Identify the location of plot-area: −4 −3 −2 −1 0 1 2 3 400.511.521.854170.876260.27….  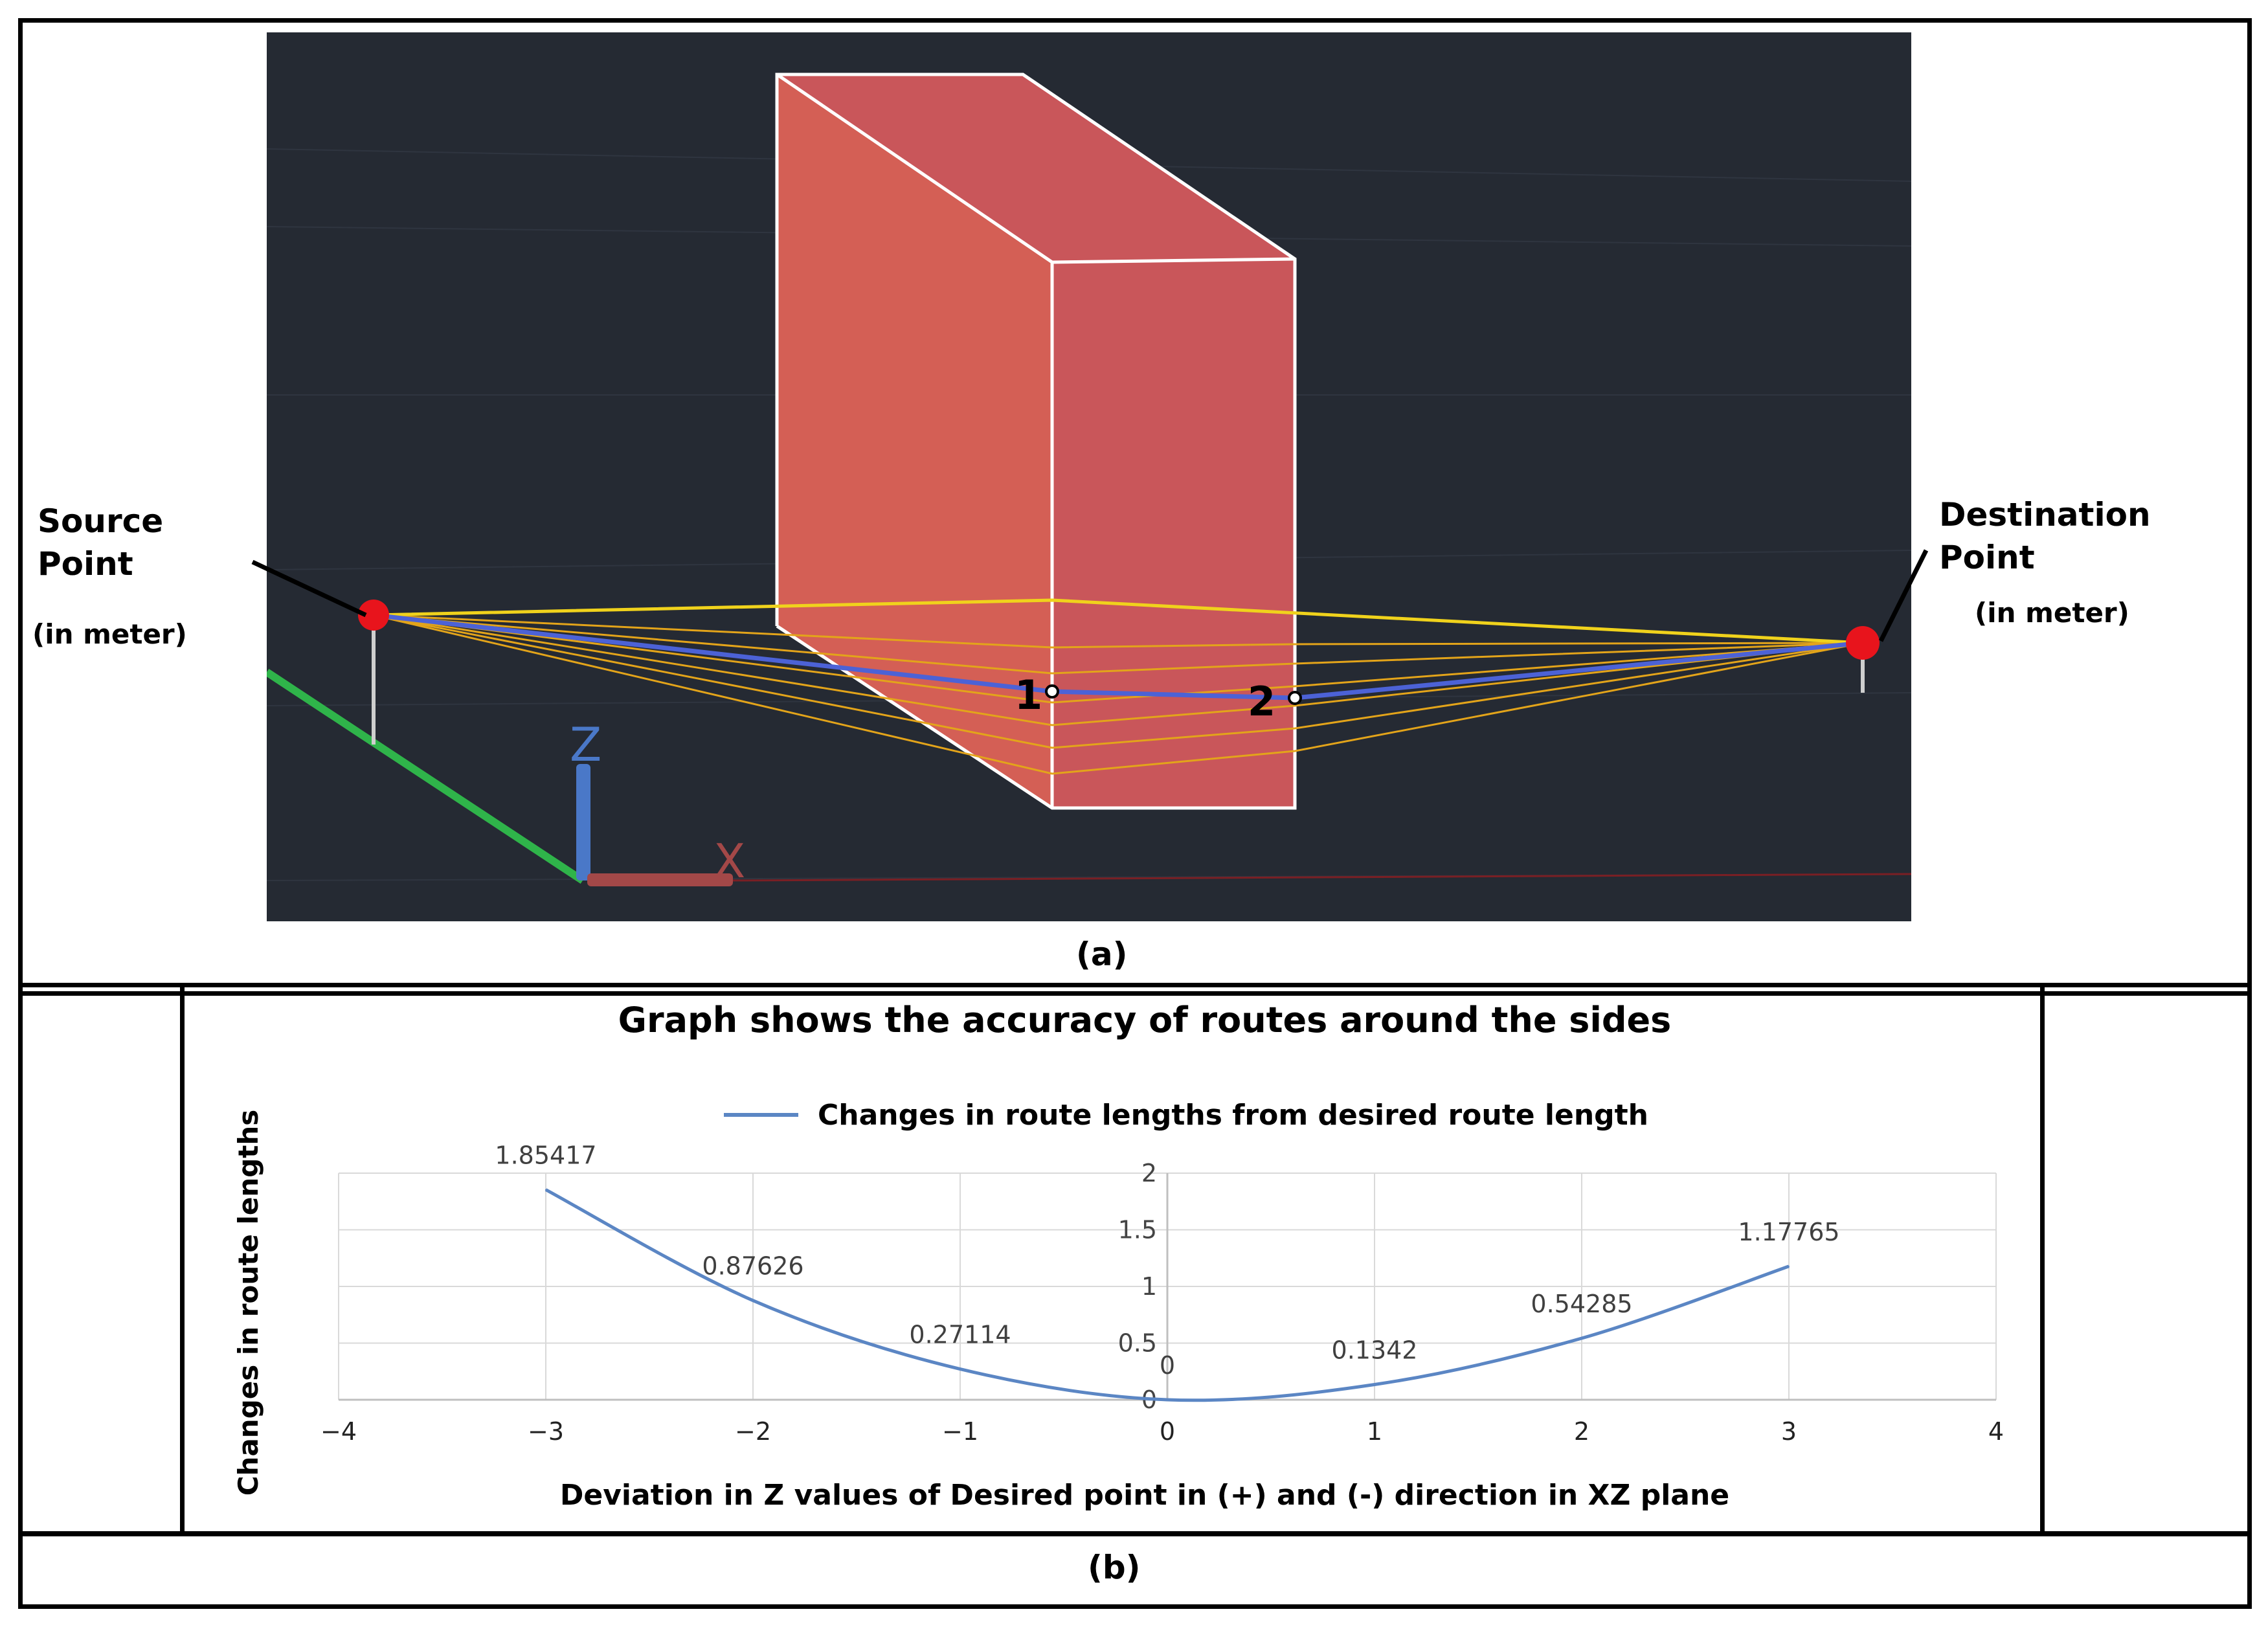
(1162, 1293).